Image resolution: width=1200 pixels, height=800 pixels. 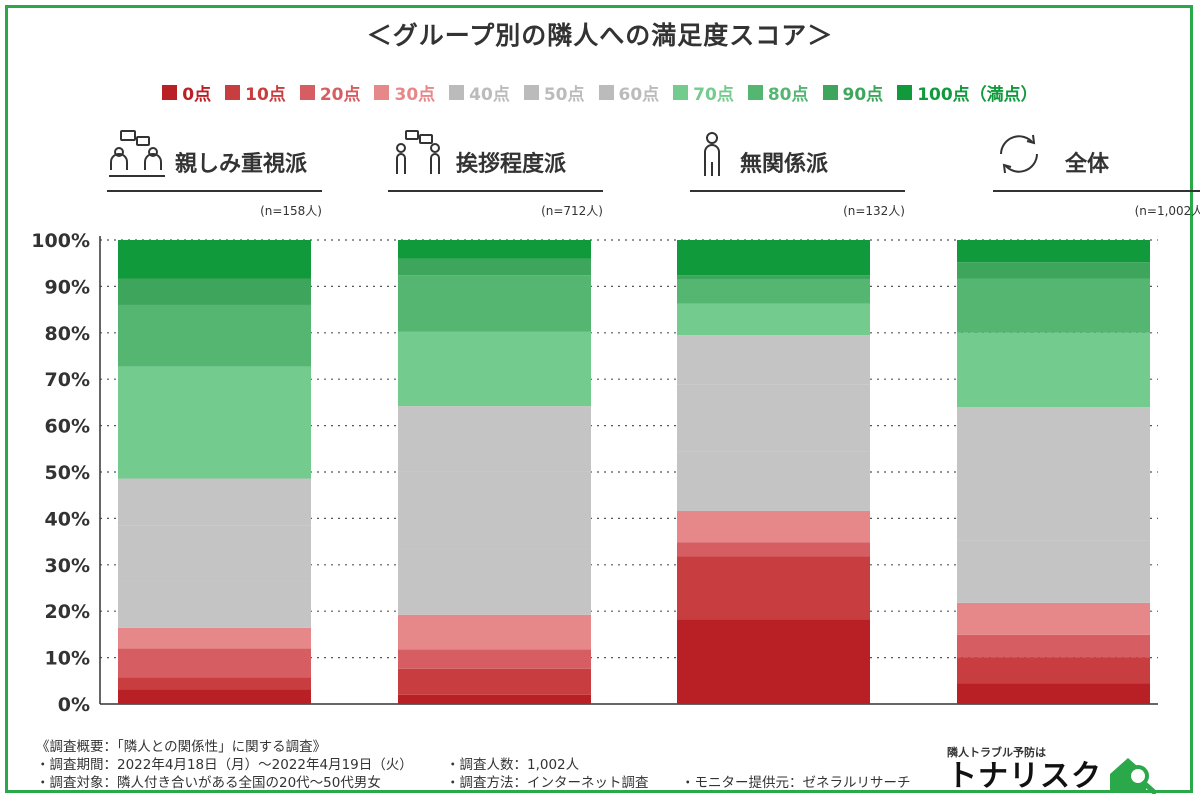 What do you see at coordinates (784, 164) in the screenshot?
I see `group-name: 無関係派` at bounding box center [784, 164].